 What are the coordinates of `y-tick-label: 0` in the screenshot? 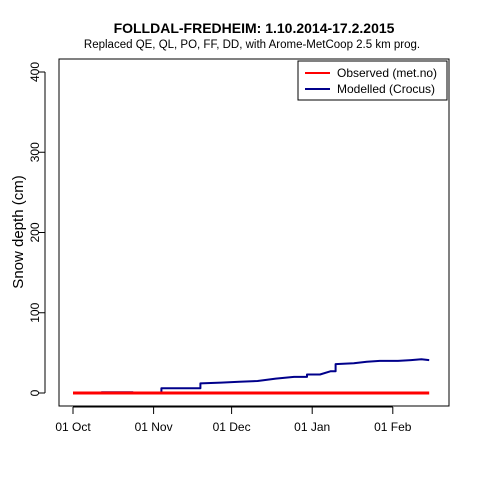 It's located at (35, 392).